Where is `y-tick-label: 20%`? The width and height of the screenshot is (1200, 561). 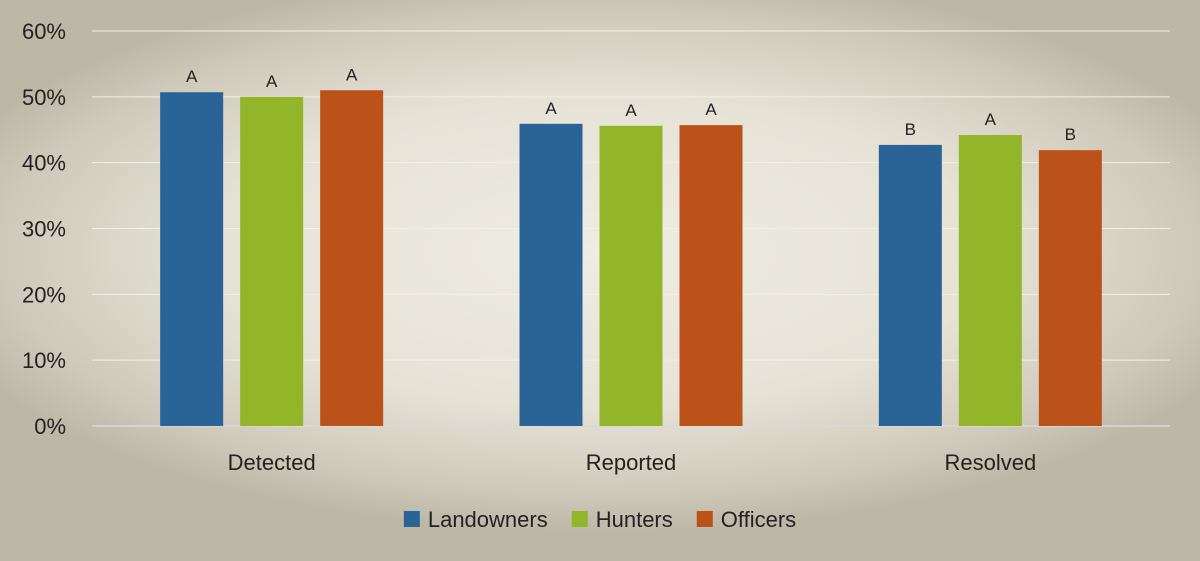 y-tick-label: 20% is located at coordinates (44, 294).